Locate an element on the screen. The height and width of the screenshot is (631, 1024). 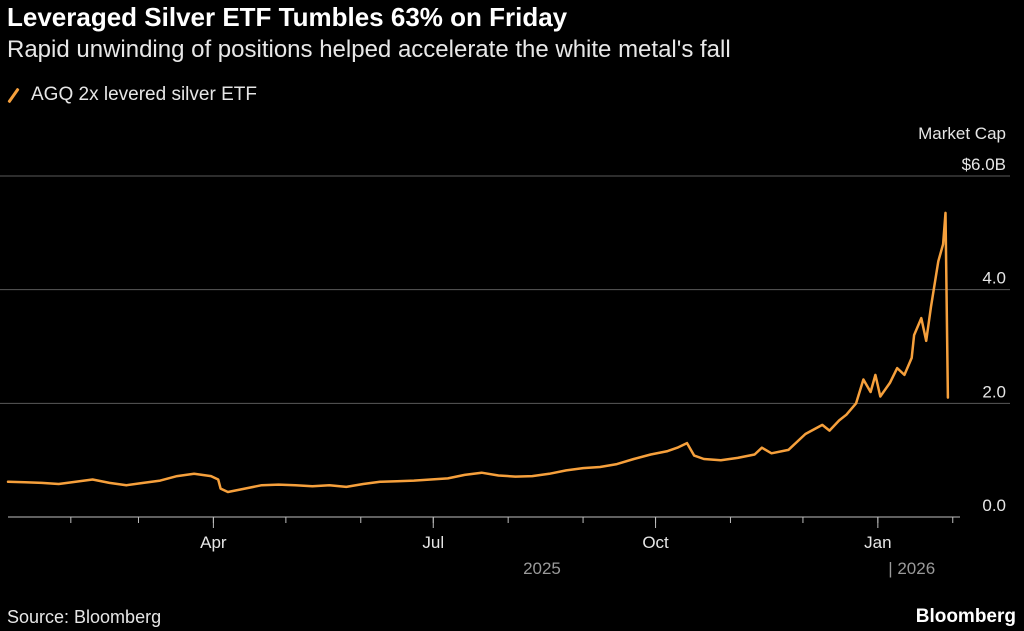
legend: AGQ 2x levered silver ETF is located at coordinates (132, 95).